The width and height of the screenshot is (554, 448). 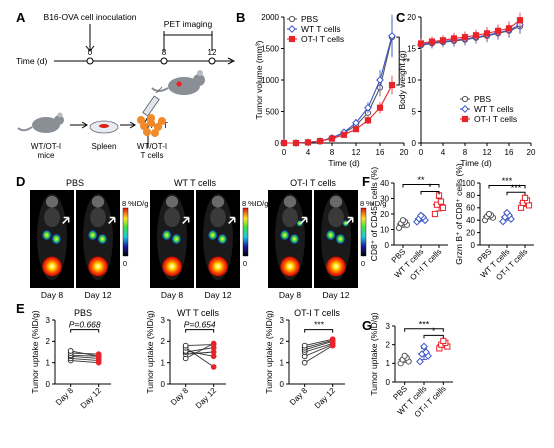 What do you see at coordinates (132, 125) in the screenshot?
I see `arrow-spleen-tcells-head` at bounding box center [132, 125].